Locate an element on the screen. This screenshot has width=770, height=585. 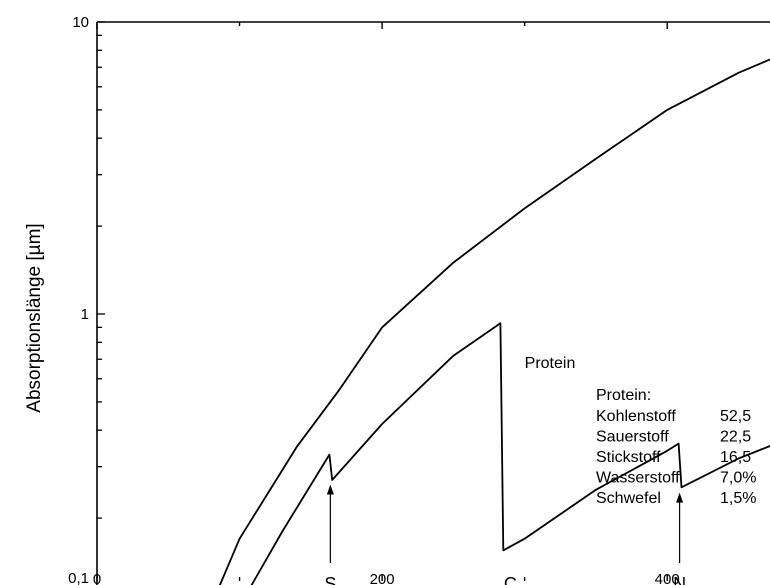
edge-label-n: N is located at coordinates (679, 579).